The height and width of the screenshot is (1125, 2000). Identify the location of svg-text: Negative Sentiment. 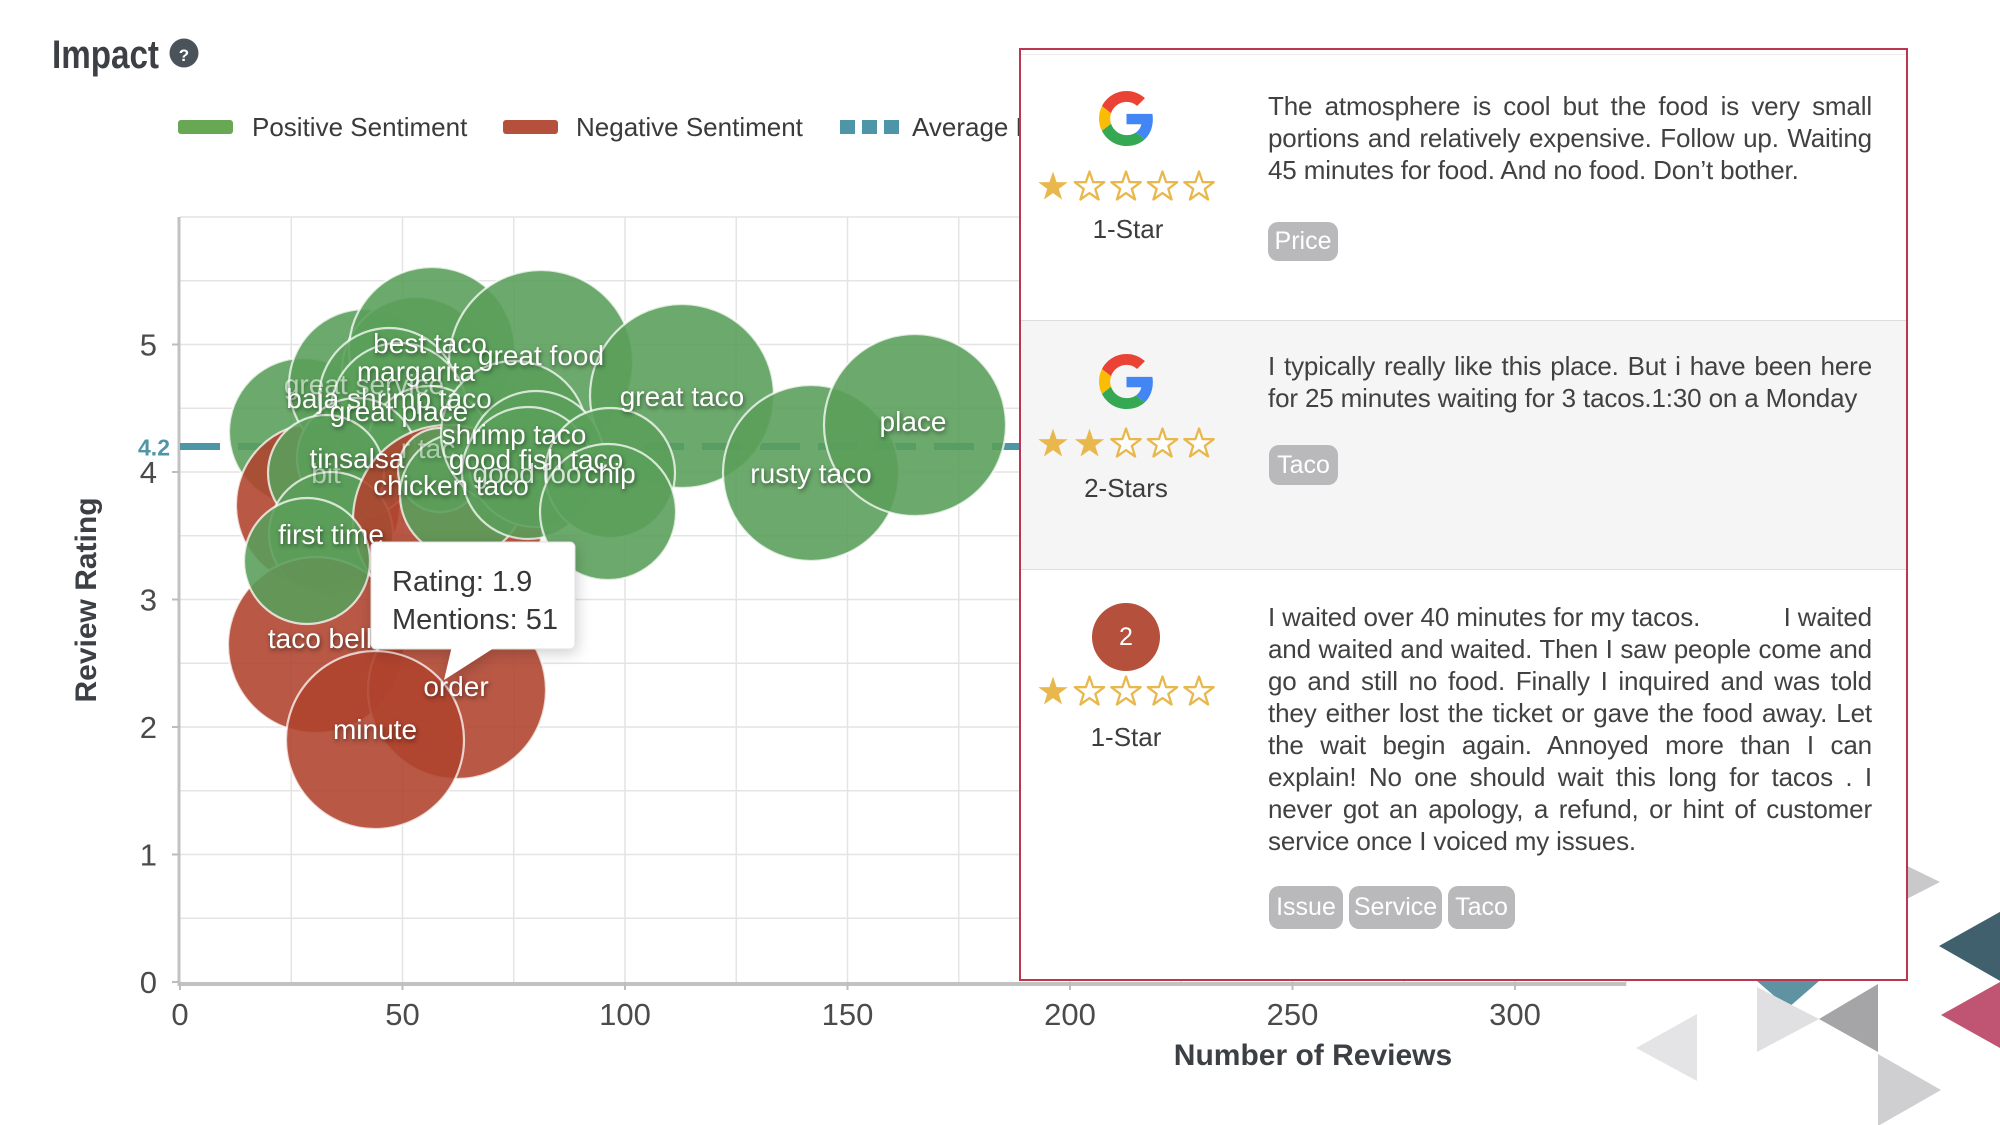
(690, 127).